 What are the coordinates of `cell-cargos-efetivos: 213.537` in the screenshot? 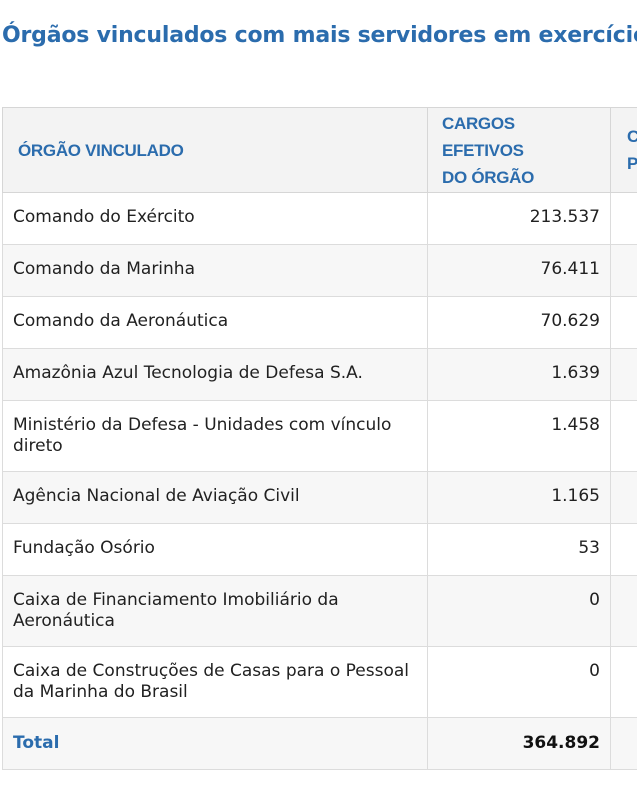 It's located at (519, 218).